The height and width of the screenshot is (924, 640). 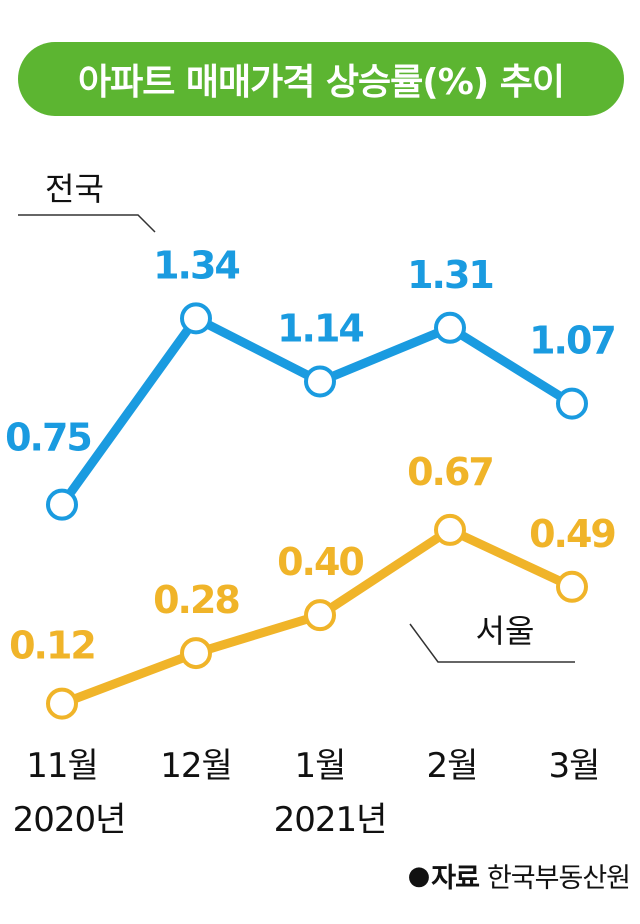 What do you see at coordinates (320, 766) in the screenshot?
I see `x-tick-label: 1월` at bounding box center [320, 766].